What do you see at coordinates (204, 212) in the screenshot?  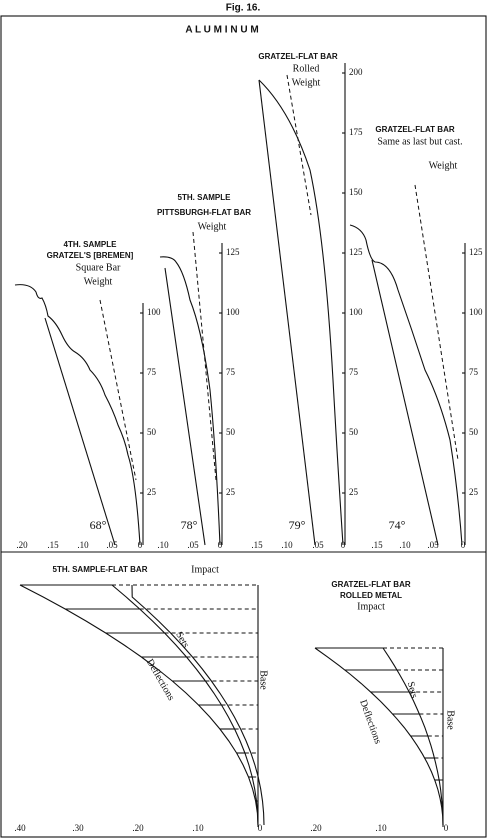 I see `panel-heading: PITTSBURGH-FLAT BAR` at bounding box center [204, 212].